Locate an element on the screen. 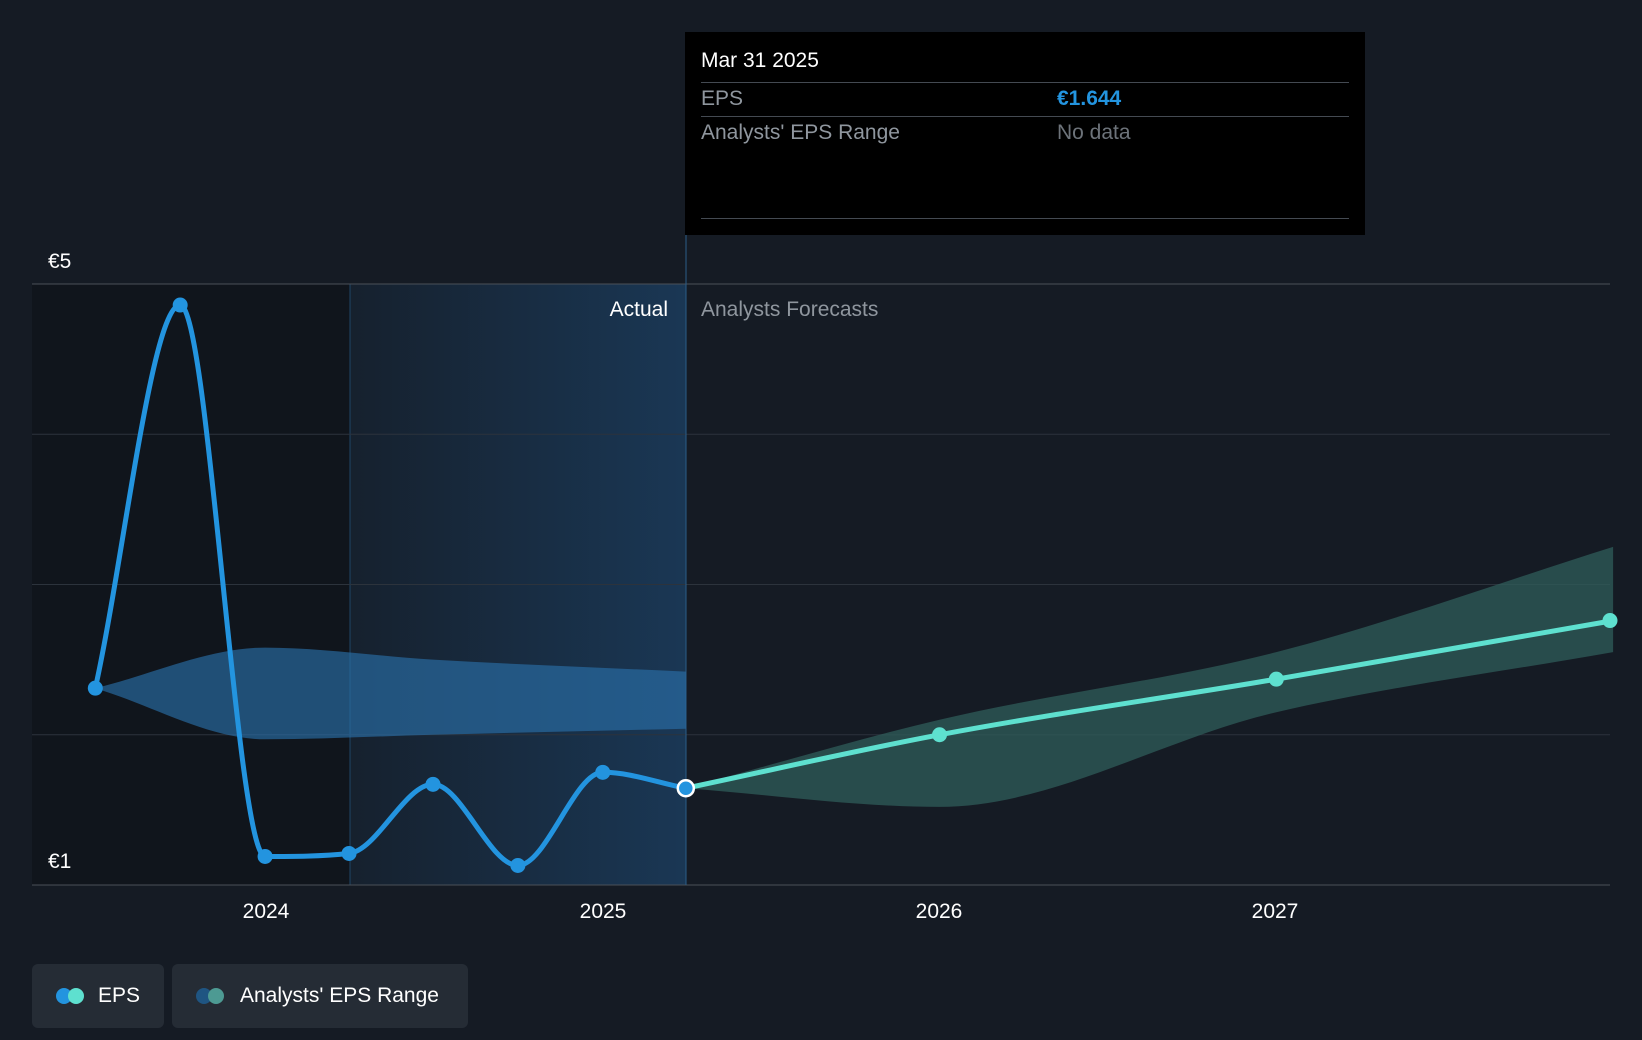 This screenshot has height=1040, width=1642. legend-item-range: Analysts' EPS Range is located at coordinates (320, 996).